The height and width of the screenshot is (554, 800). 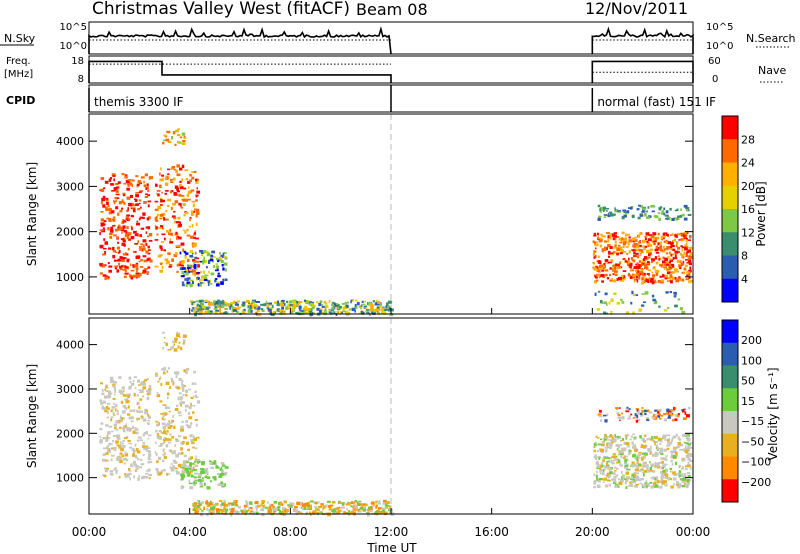 I want to click on xtick-label: 16:00, so click(x=491, y=532).